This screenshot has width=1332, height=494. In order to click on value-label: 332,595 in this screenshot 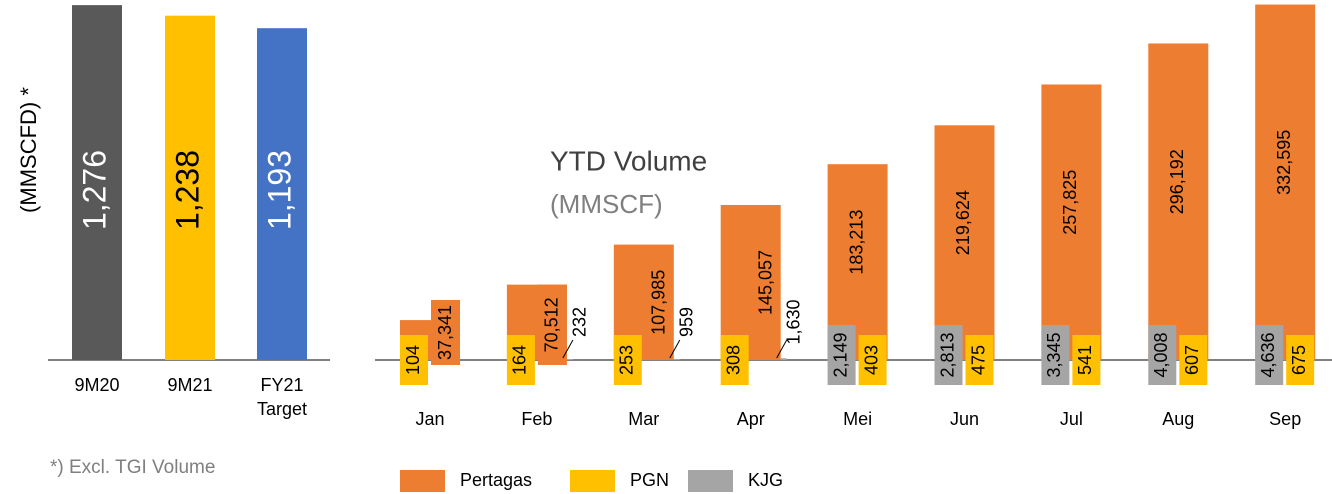, I will do `click(1284, 162)`.